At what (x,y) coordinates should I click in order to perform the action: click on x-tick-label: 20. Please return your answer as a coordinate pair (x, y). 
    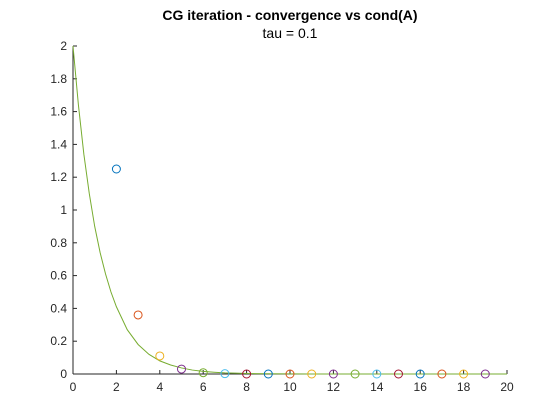
    Looking at the image, I should click on (507, 387).